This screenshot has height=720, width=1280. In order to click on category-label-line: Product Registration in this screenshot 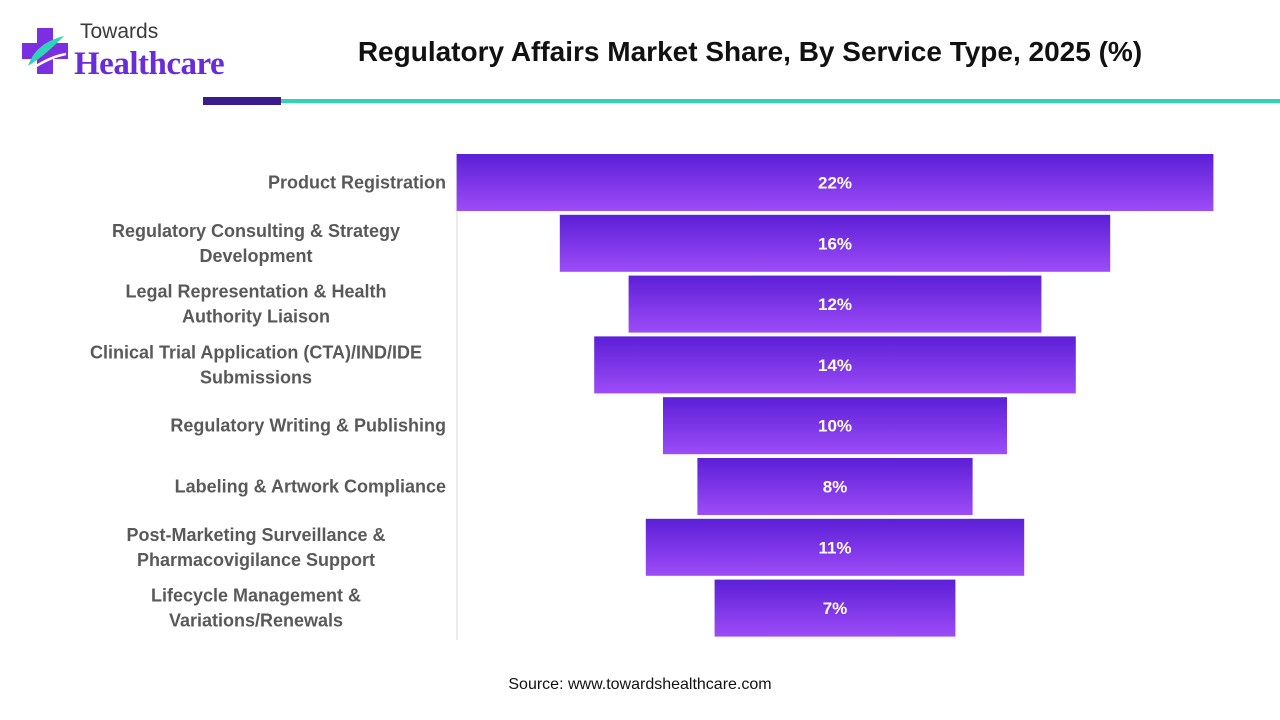, I will do `click(357, 183)`.